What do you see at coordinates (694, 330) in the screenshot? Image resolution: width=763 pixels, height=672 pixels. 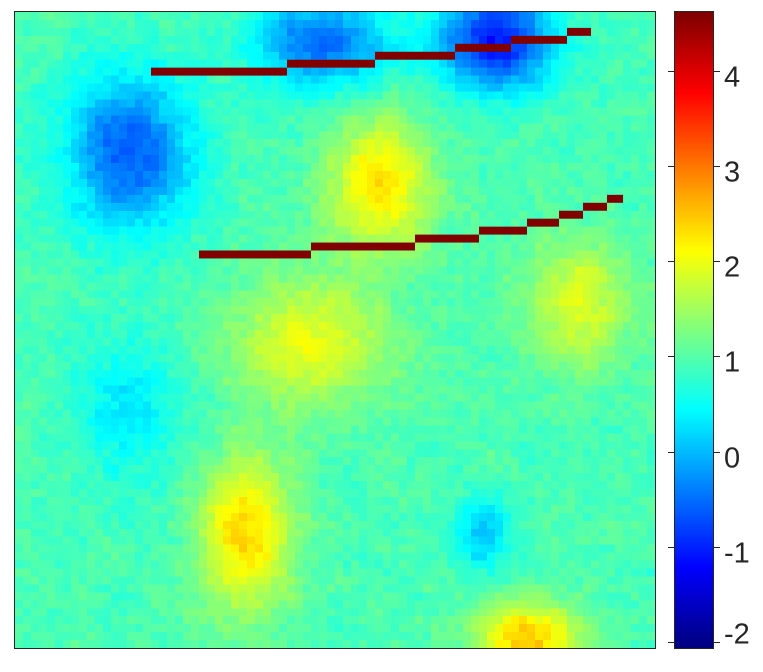 I see `colorbar` at bounding box center [694, 330].